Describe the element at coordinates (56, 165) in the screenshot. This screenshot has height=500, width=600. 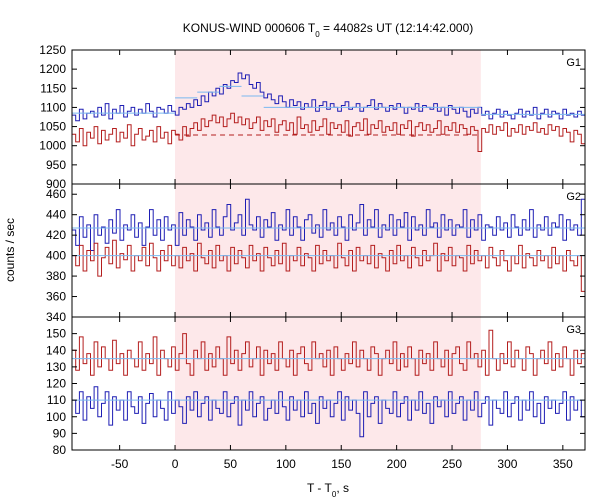
I see `y-tick-label: 950` at that location.